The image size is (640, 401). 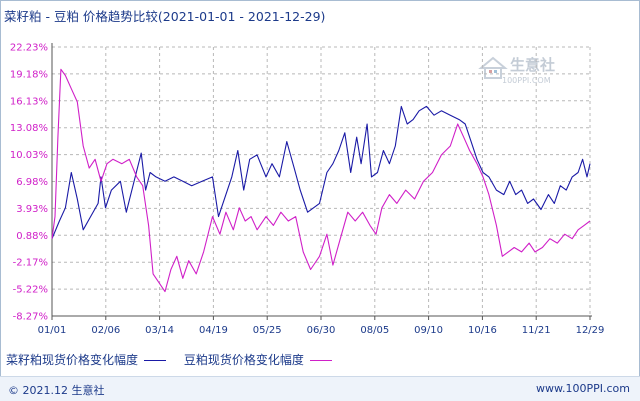 What do you see at coordinates (176, 359) in the screenshot?
I see `legend: 菜籽粕现货价格变化幅度 豆粕现货价格变化幅度` at bounding box center [176, 359].